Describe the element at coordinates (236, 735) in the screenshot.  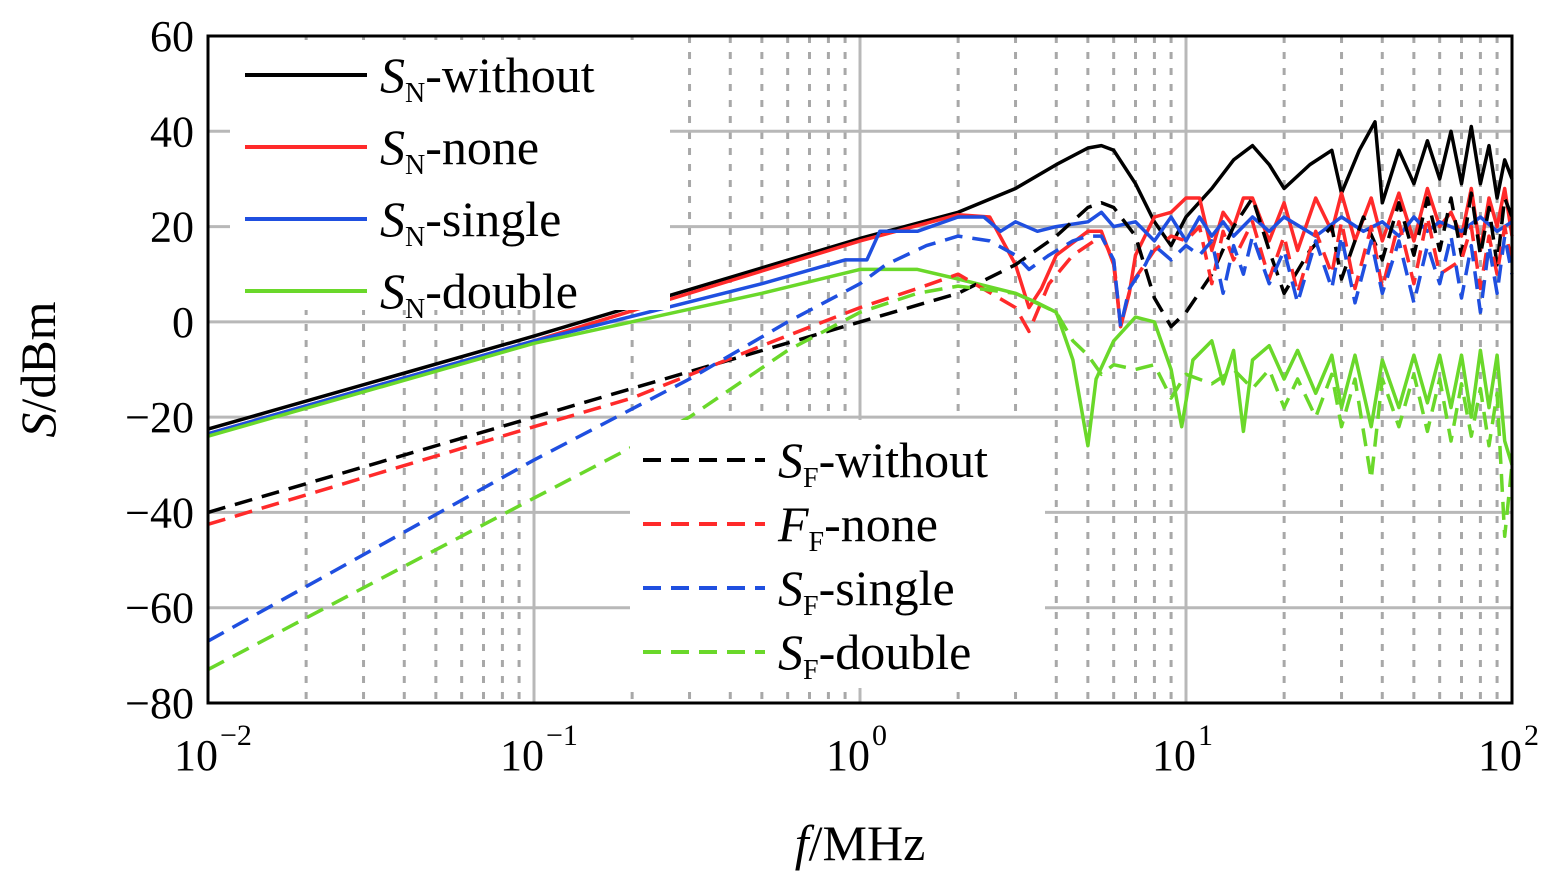
I see `x-tick-exponent: −2` at that location.